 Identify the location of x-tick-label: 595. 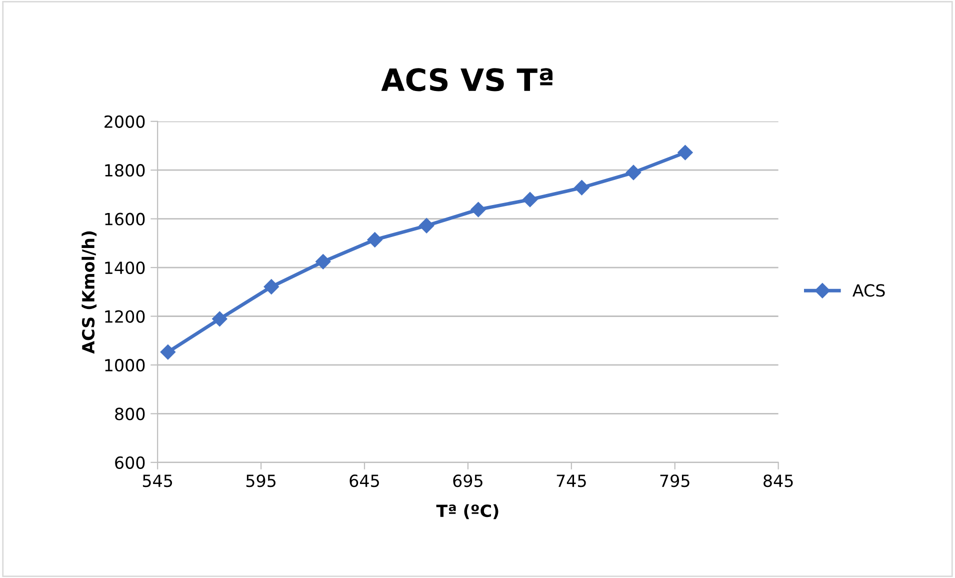
(261, 481).